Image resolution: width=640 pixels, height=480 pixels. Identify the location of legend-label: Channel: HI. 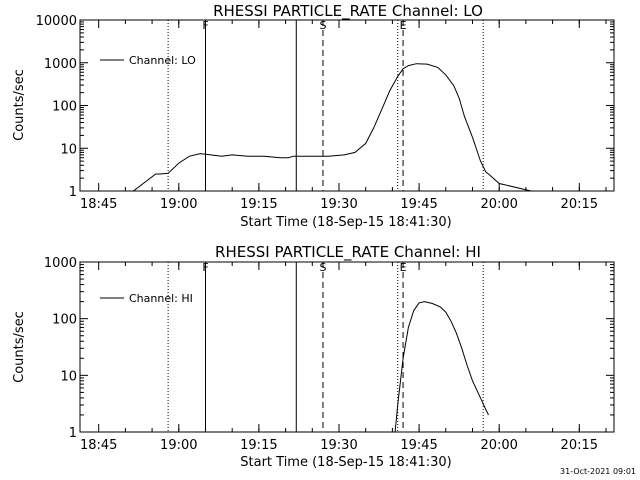
(161, 298).